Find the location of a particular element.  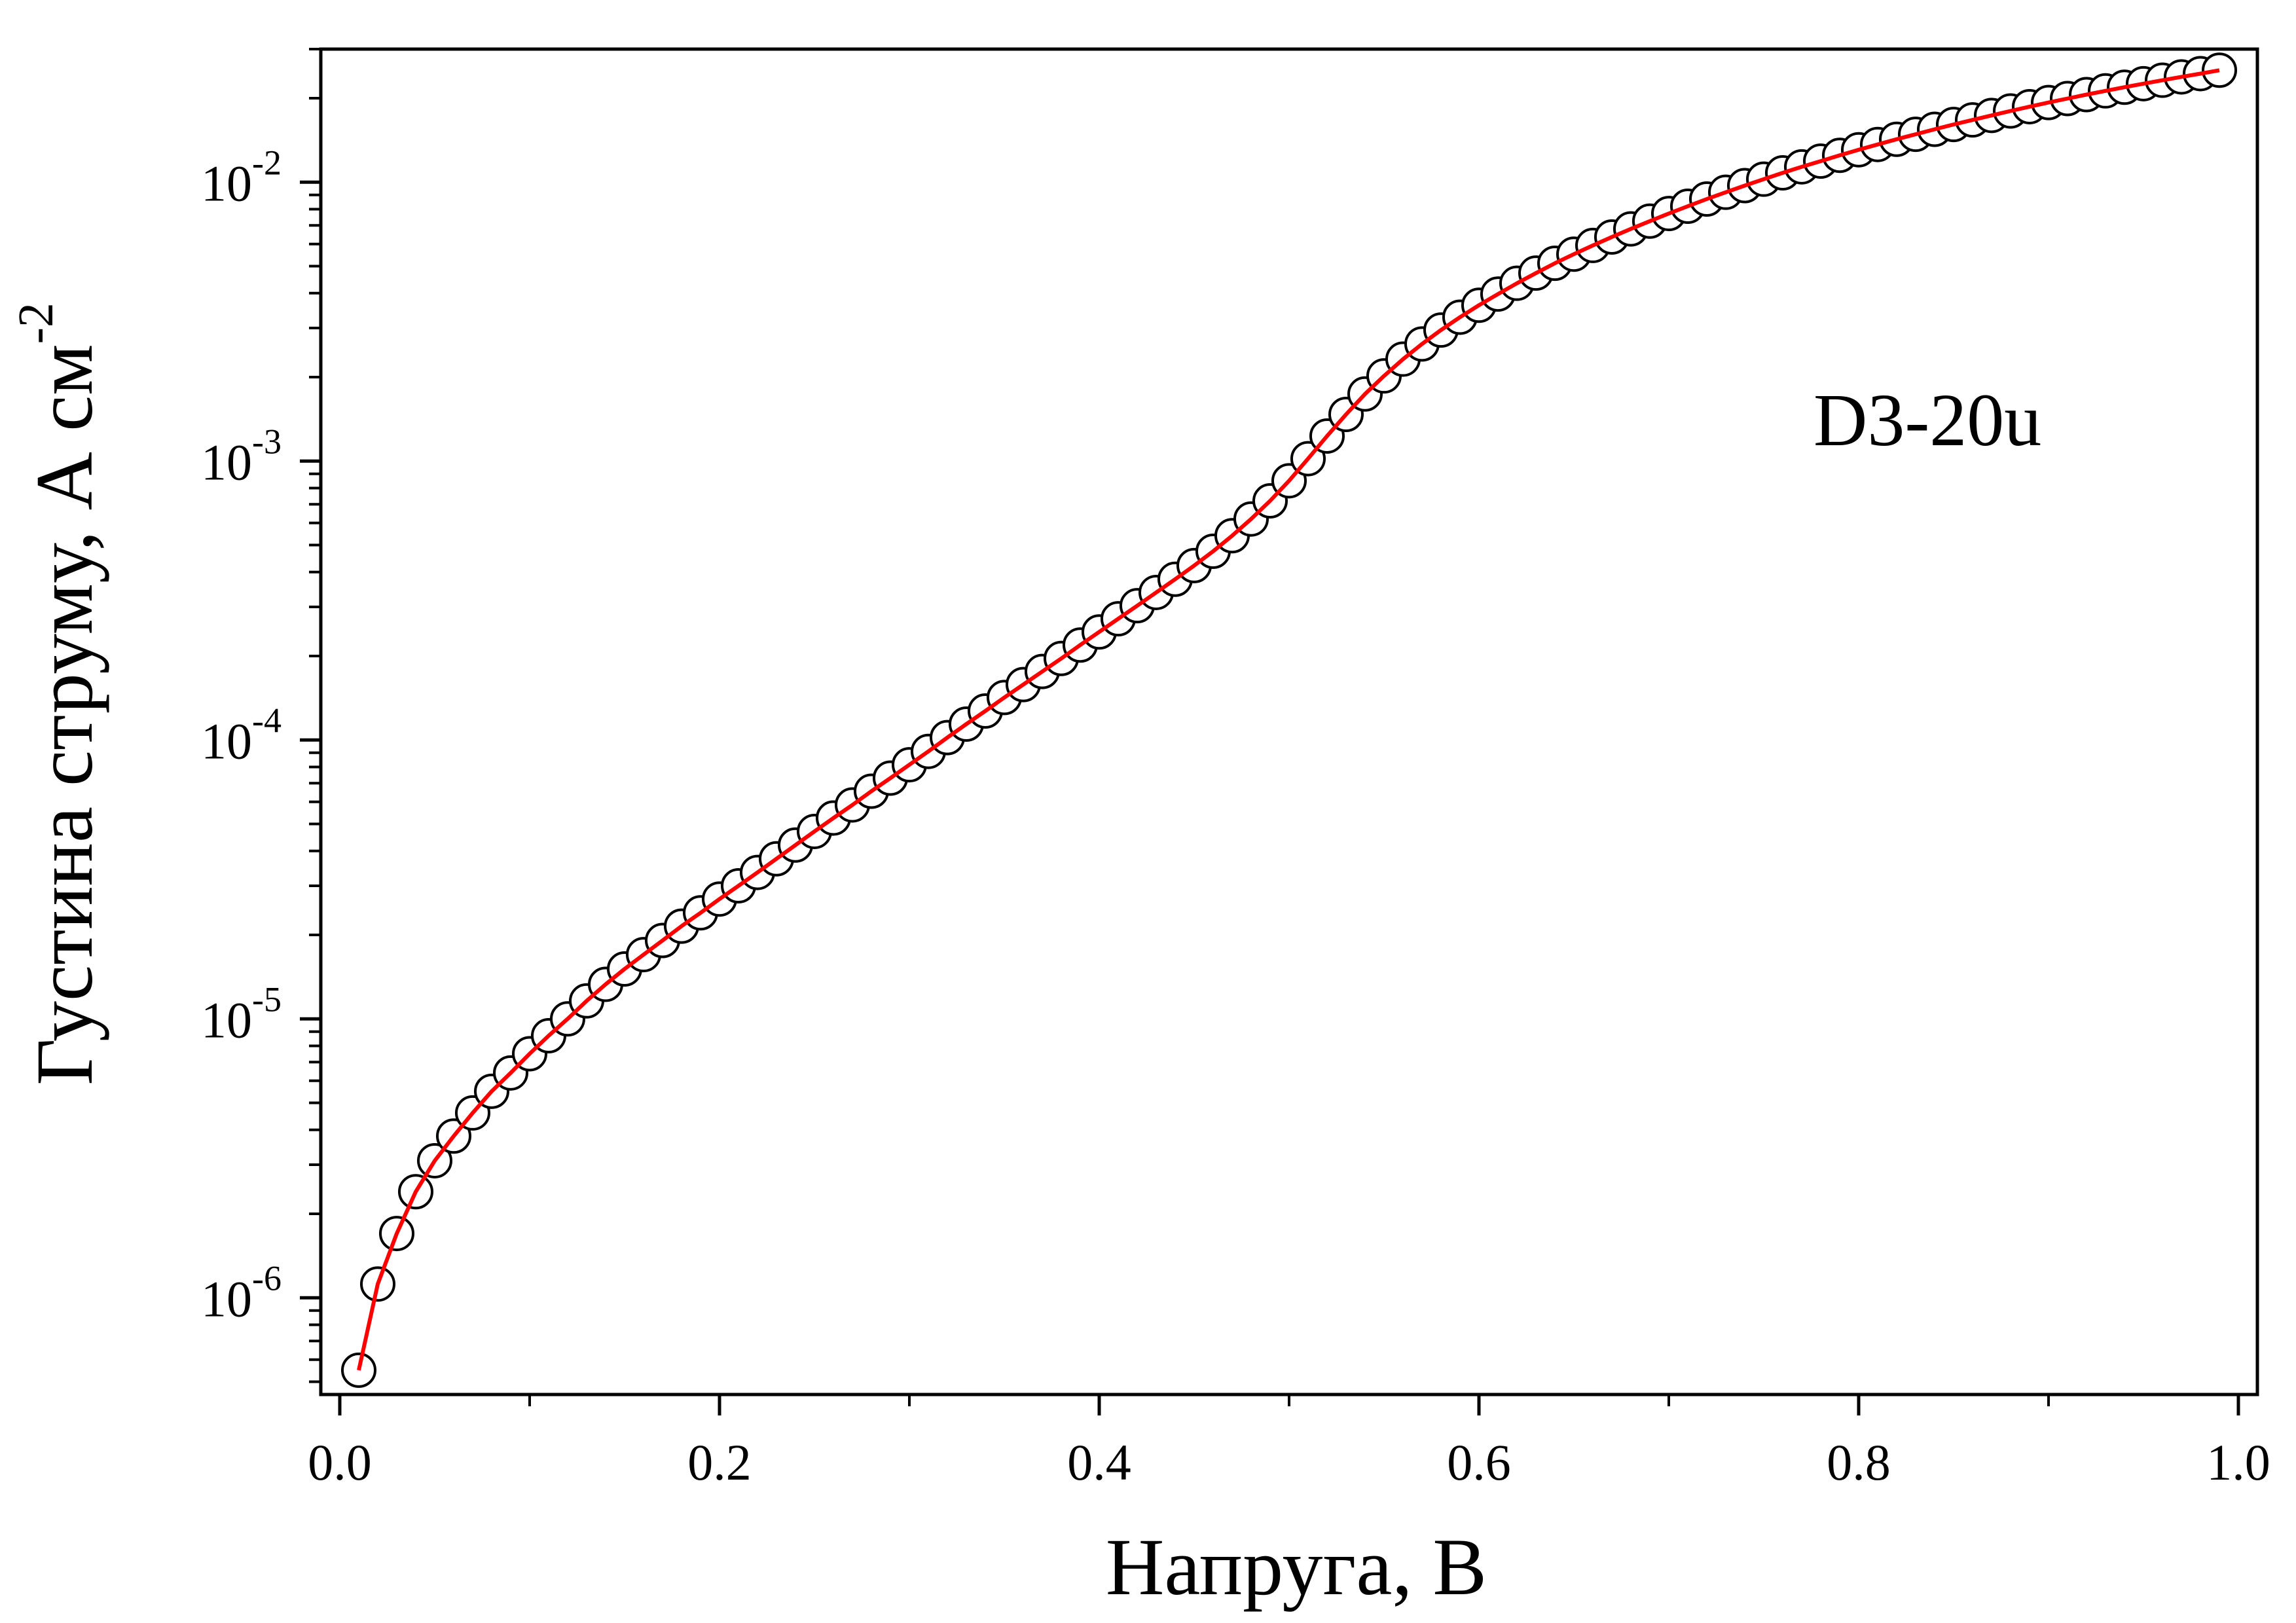

y-tick-label: 10⁻⁶ is located at coordinates (241, 1292).